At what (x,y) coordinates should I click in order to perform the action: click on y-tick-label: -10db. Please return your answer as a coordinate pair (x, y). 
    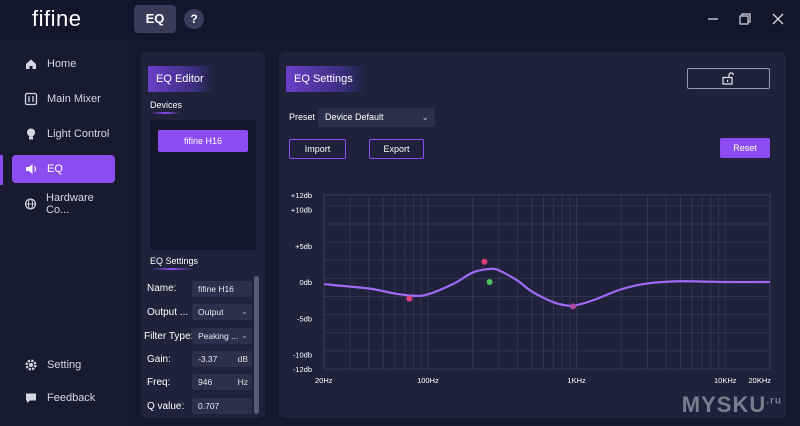
    Looking at the image, I should click on (302, 355).